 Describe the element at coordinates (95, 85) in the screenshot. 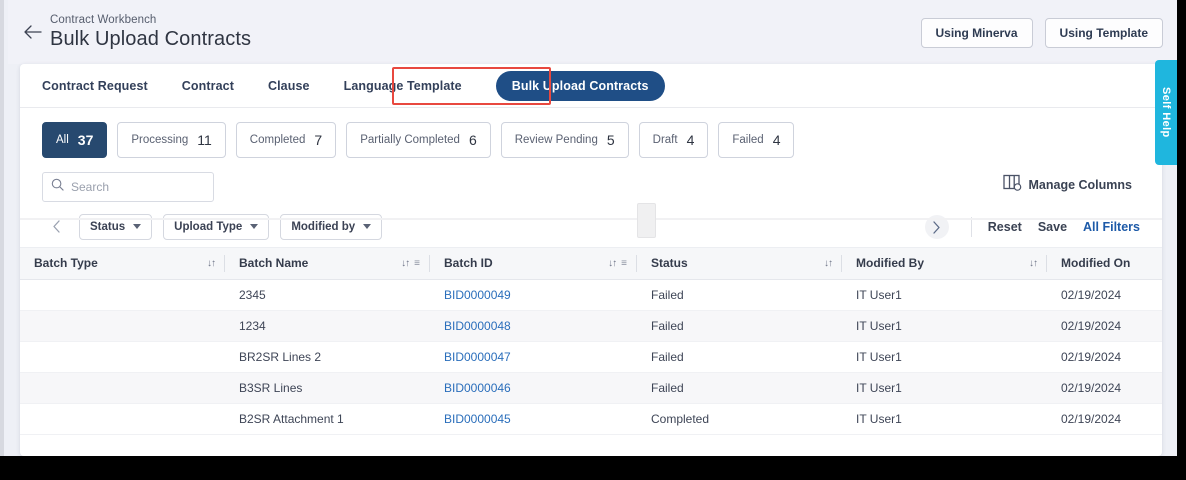

I see `tab-contract-request: Contract Request` at that location.